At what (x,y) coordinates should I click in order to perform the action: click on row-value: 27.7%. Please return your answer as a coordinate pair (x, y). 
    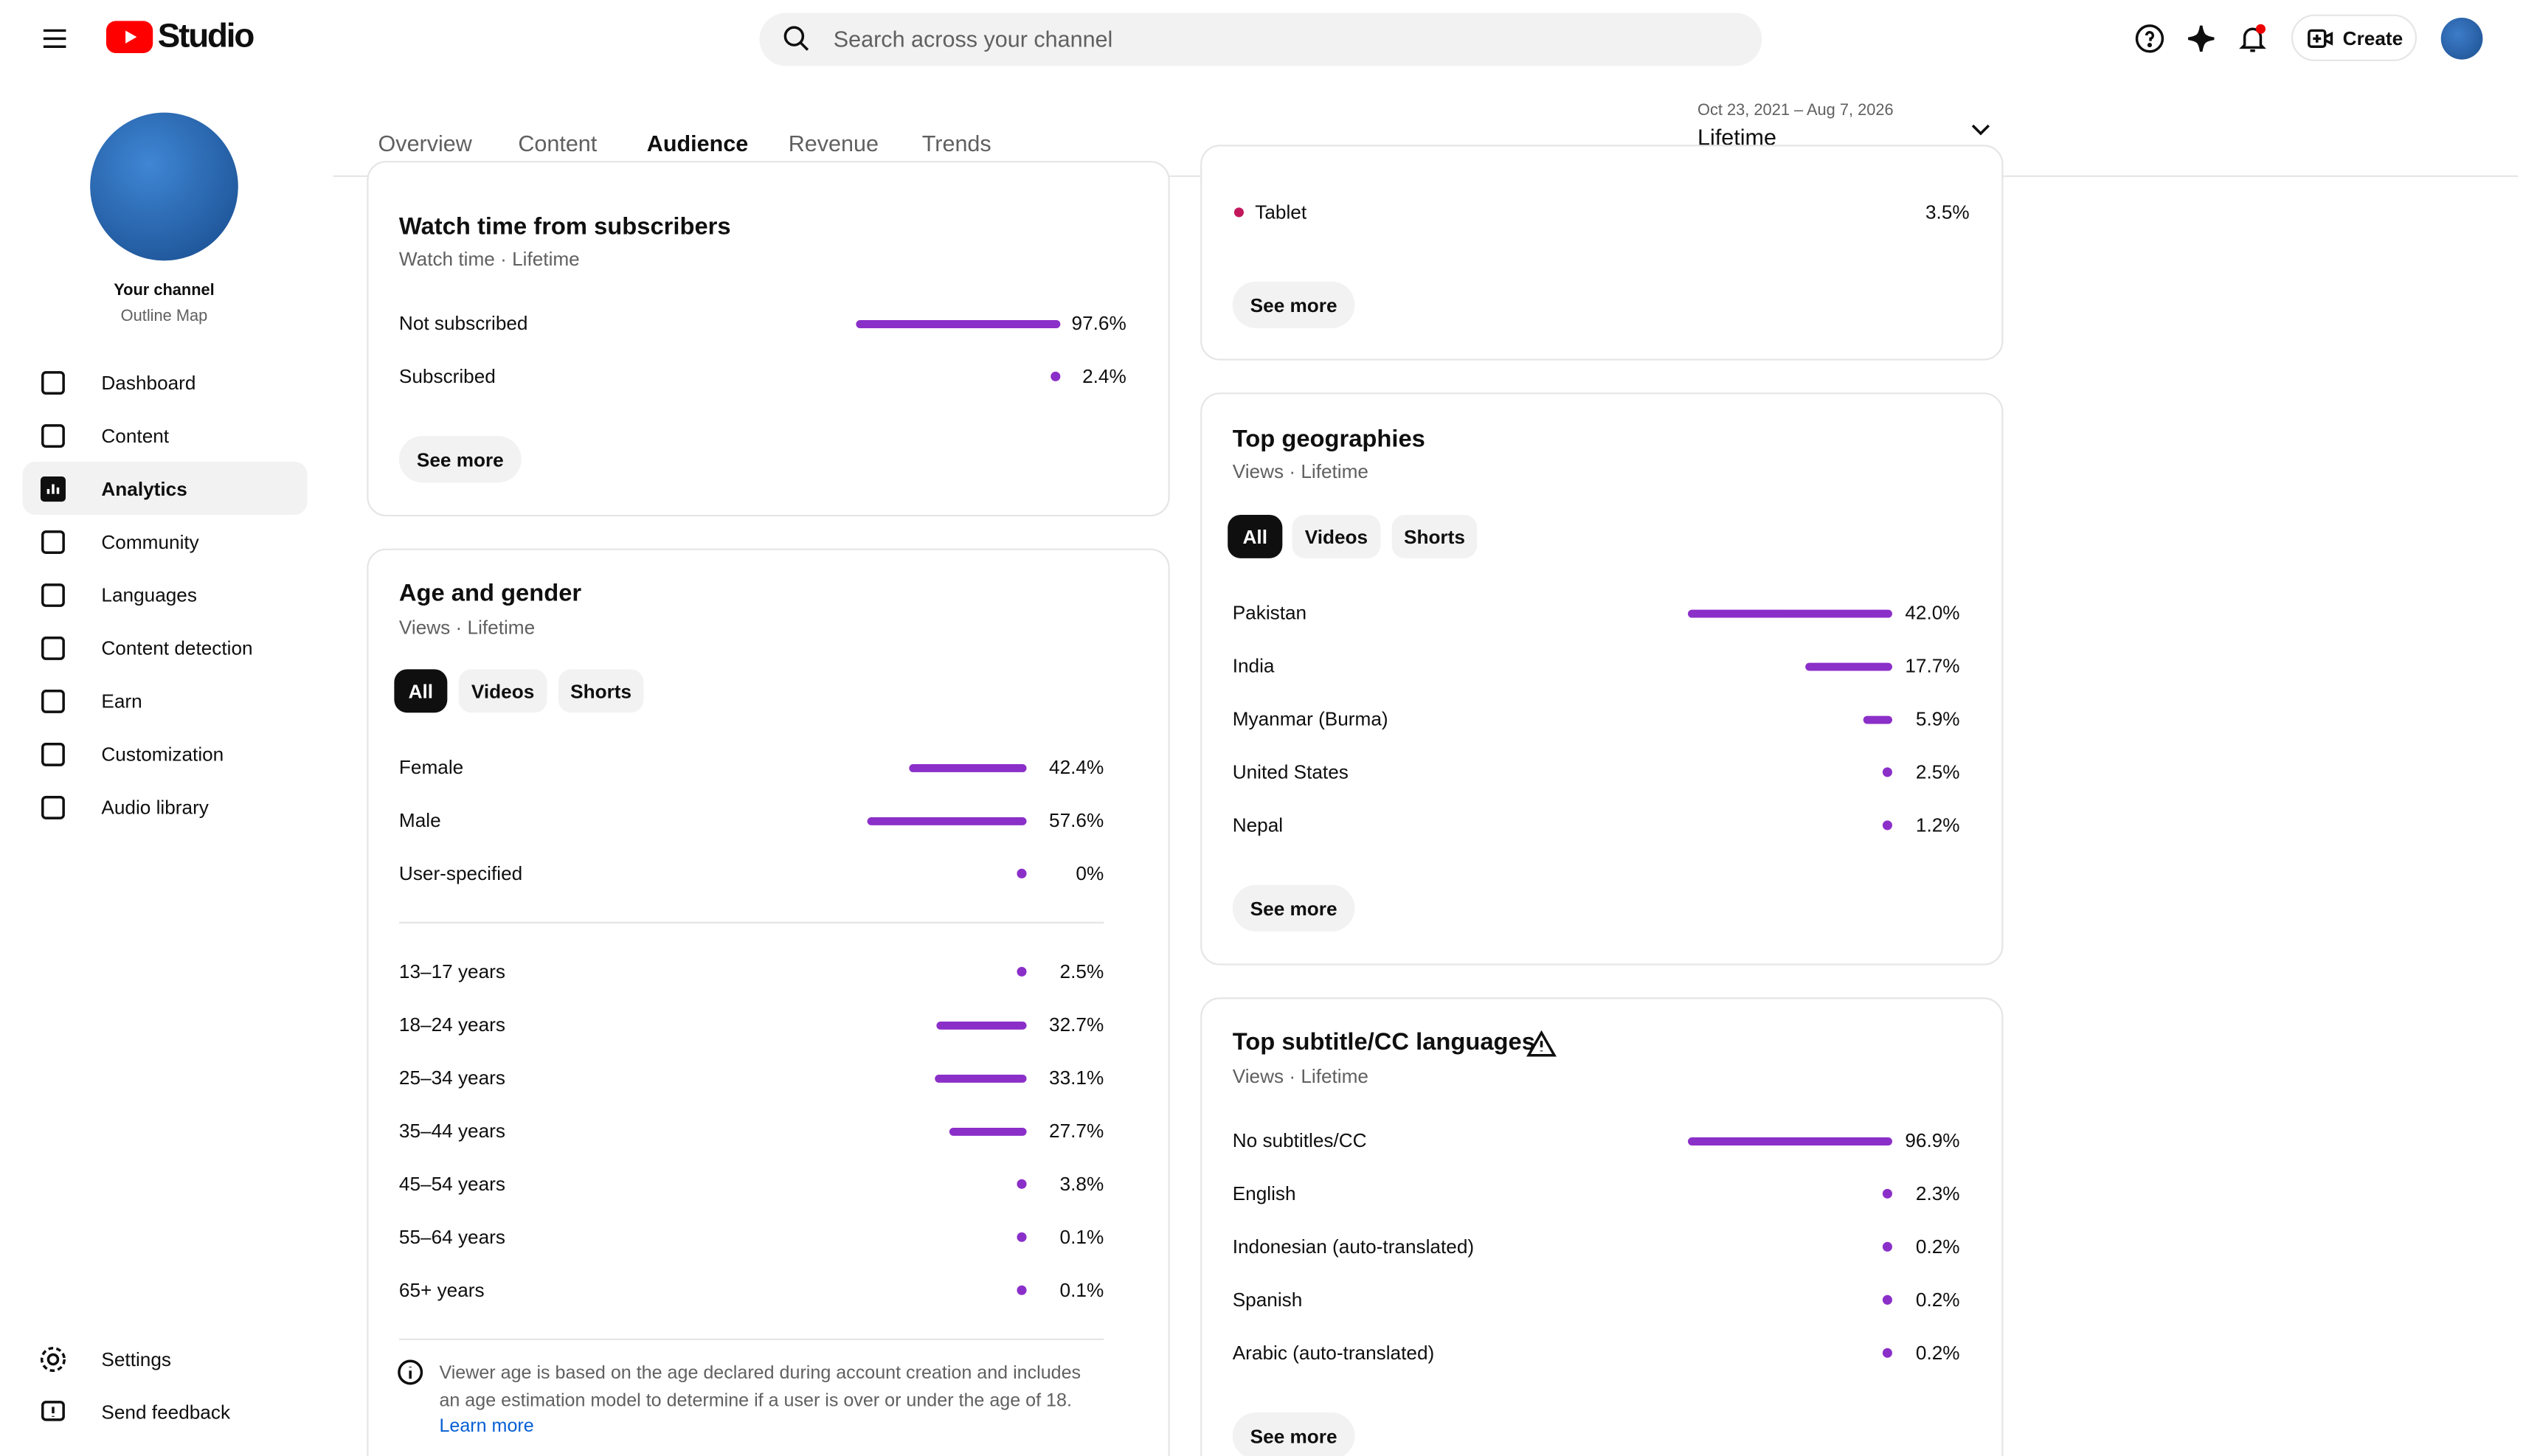
    Looking at the image, I should click on (1076, 1131).